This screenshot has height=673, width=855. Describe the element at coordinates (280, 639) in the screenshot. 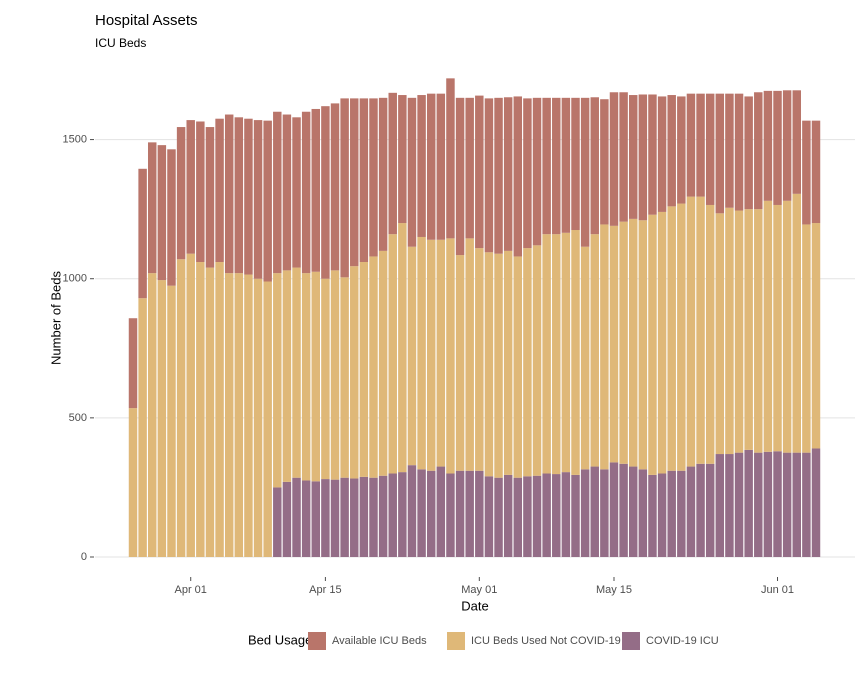

I see `legend-title: Bed Usage` at that location.